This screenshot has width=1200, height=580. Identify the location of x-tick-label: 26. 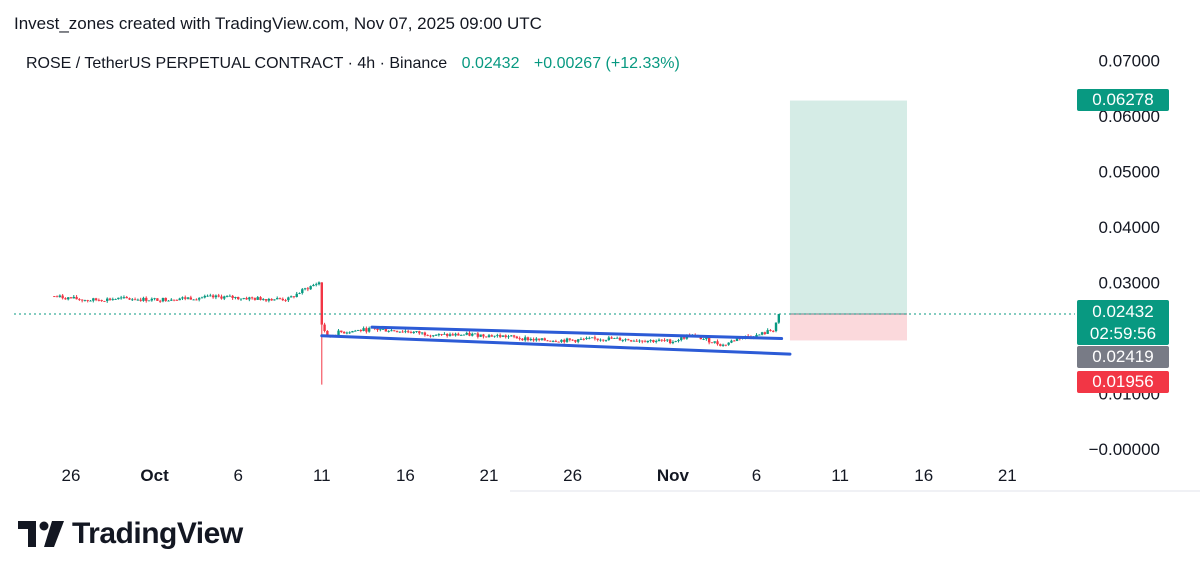
(71, 475).